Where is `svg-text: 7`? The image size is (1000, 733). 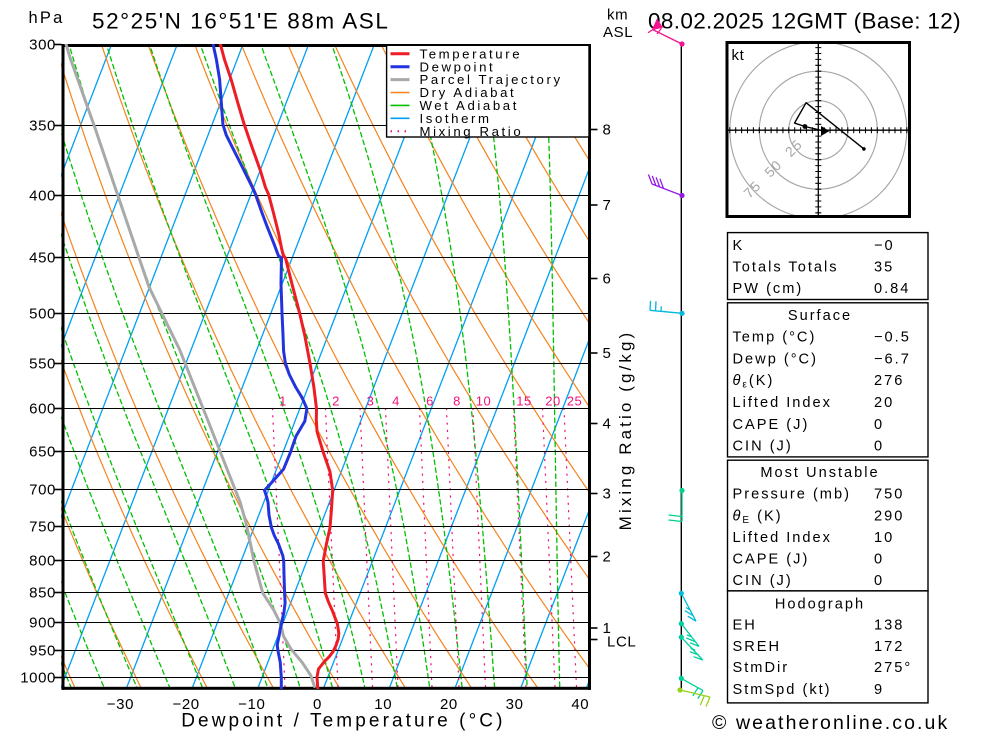
svg-text: 7 is located at coordinates (607, 205).